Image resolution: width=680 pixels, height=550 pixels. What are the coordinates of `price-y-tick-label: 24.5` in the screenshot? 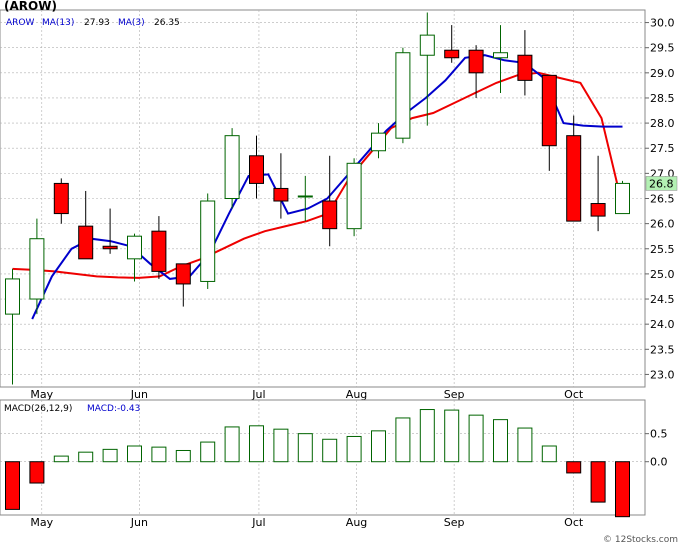 It's located at (662, 299).